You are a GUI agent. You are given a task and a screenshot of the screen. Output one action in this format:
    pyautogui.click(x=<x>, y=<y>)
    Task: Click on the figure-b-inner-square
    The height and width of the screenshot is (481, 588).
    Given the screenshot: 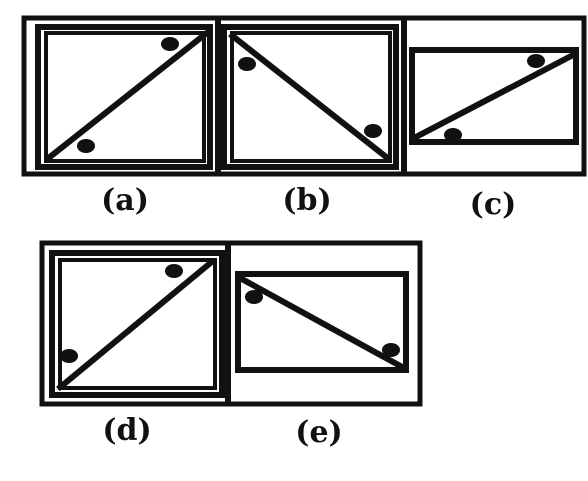 What is the action you would take?
    pyautogui.click(x=311, y=97)
    